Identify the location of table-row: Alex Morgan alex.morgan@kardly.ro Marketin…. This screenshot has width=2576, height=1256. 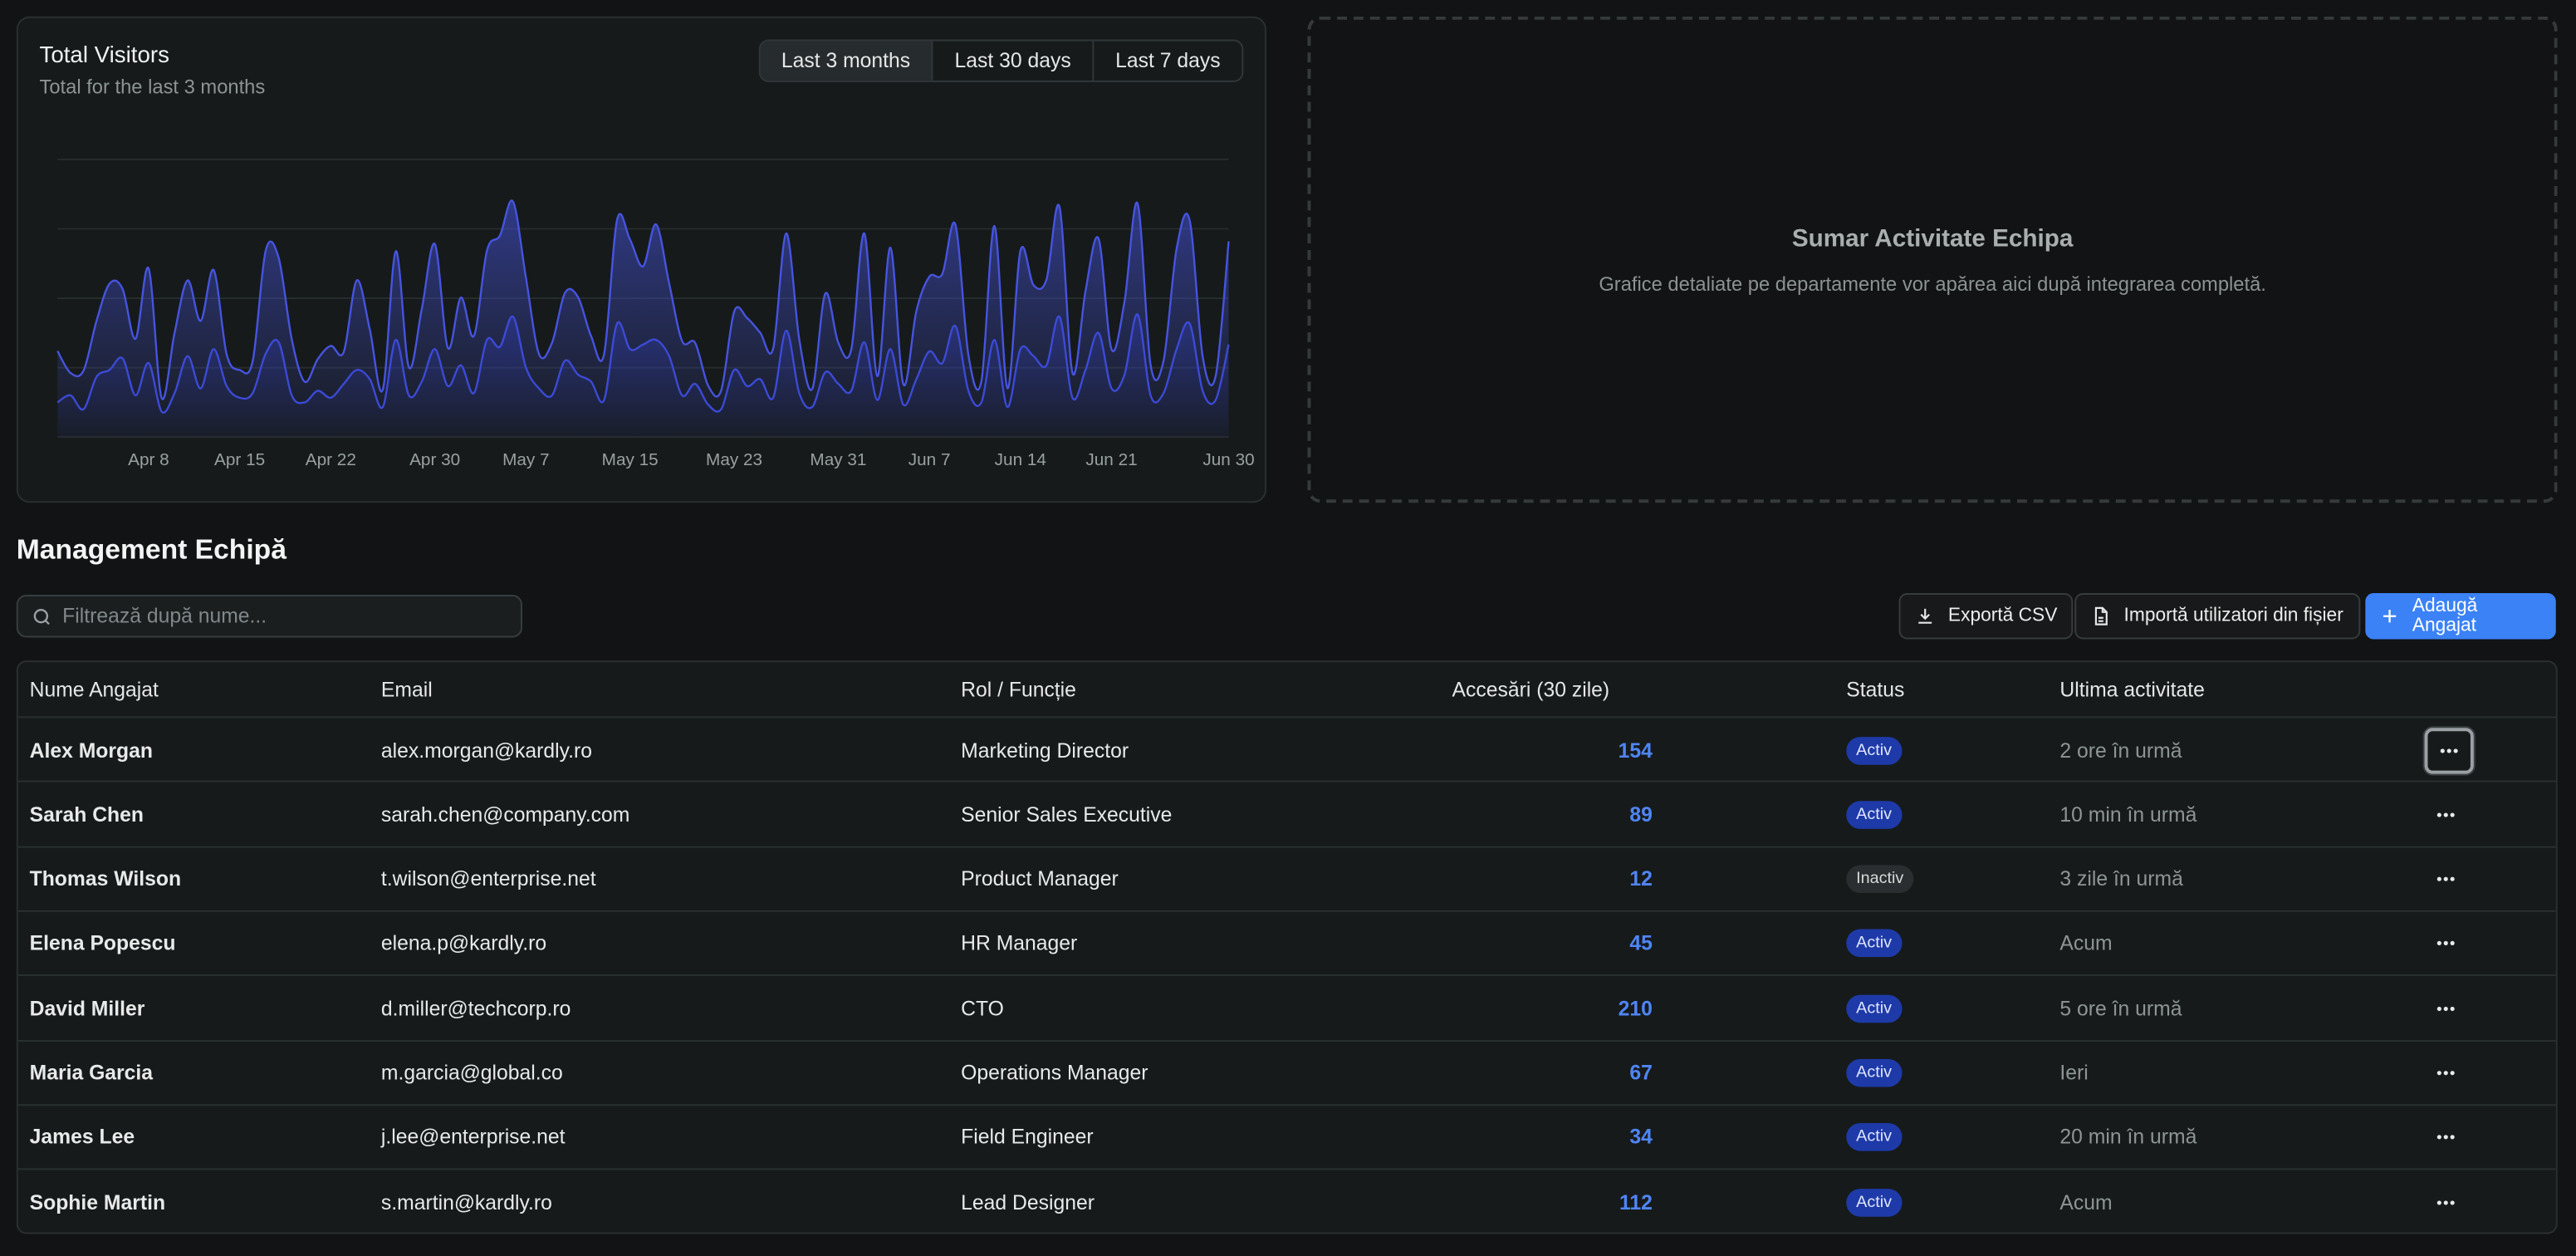
(1287, 749).